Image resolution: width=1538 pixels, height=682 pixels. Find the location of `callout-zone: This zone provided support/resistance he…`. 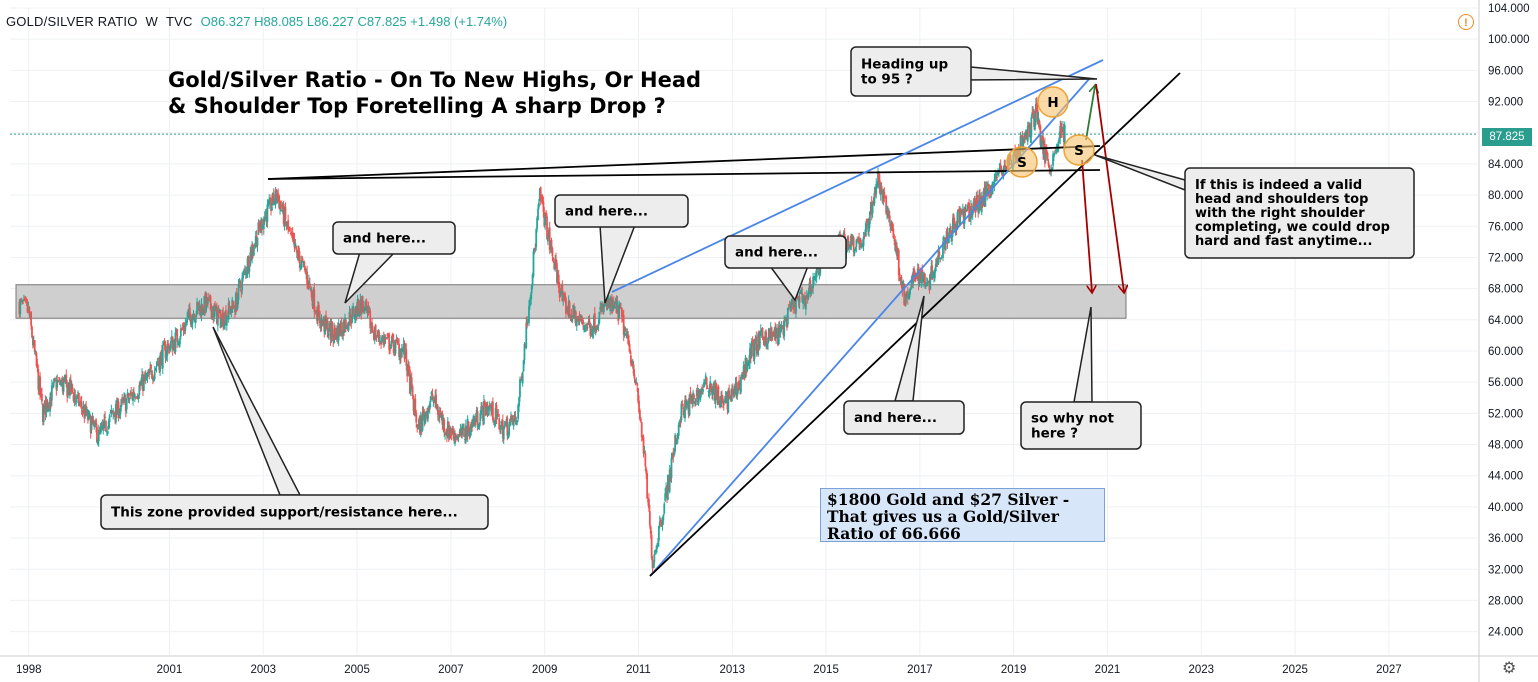

callout-zone: This zone provided support/resistance he… is located at coordinates (294, 428).